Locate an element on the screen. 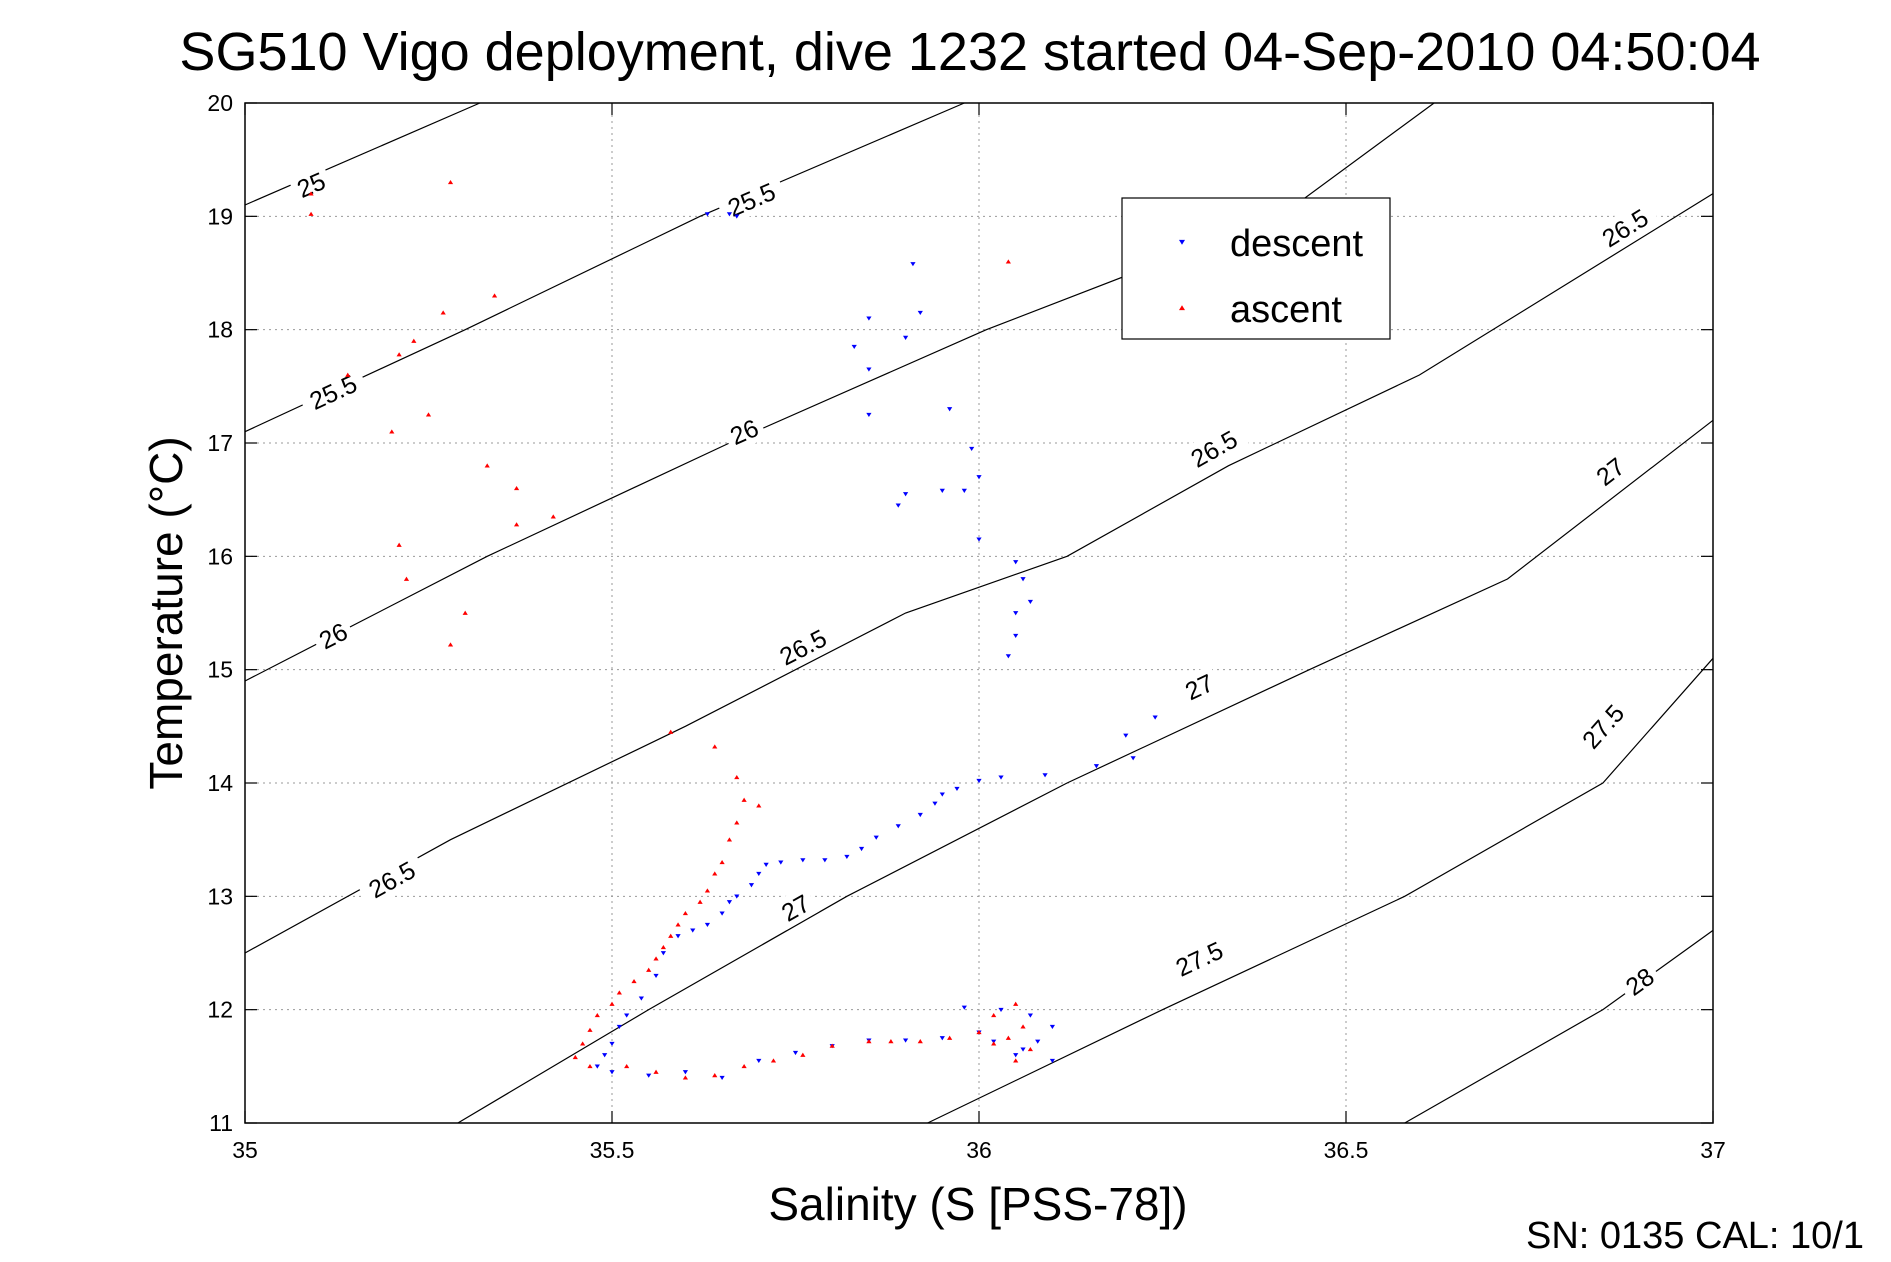  y-tick-label: 11 is located at coordinates (221, 1123).